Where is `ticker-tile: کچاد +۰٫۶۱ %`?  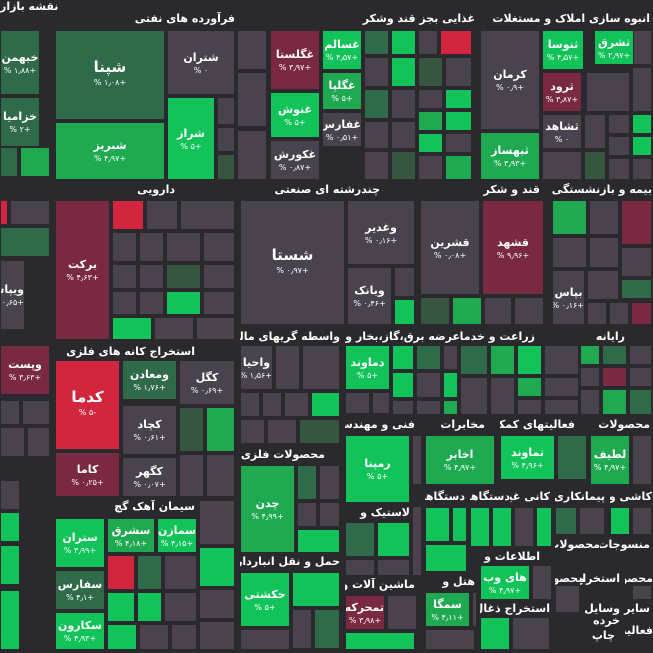 ticker-tile: کچاد +۰٫۶۱ % is located at coordinates (149, 430).